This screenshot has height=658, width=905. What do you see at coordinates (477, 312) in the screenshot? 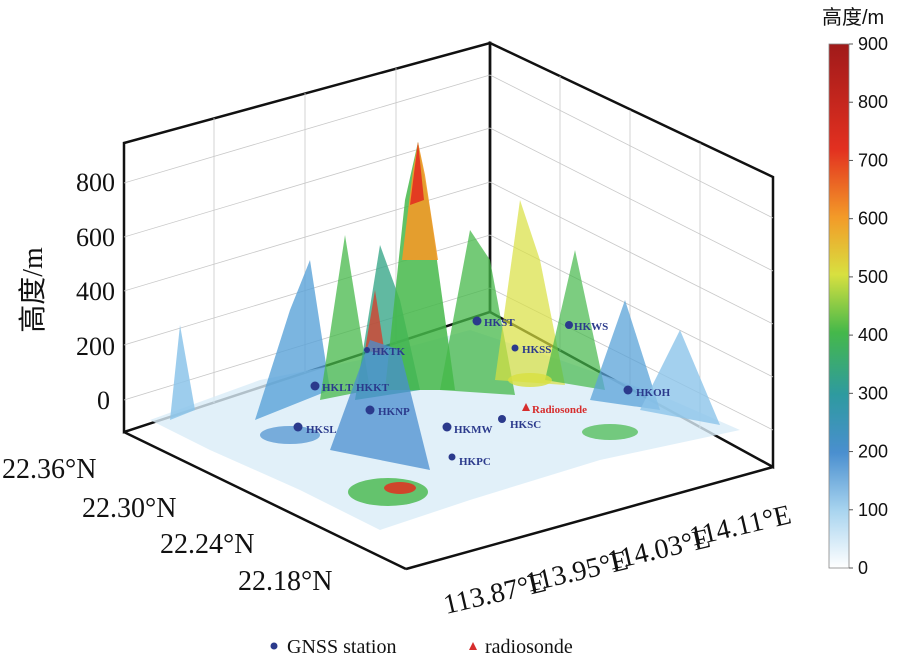
I see `terrain-ridge-d` at bounding box center [477, 312].